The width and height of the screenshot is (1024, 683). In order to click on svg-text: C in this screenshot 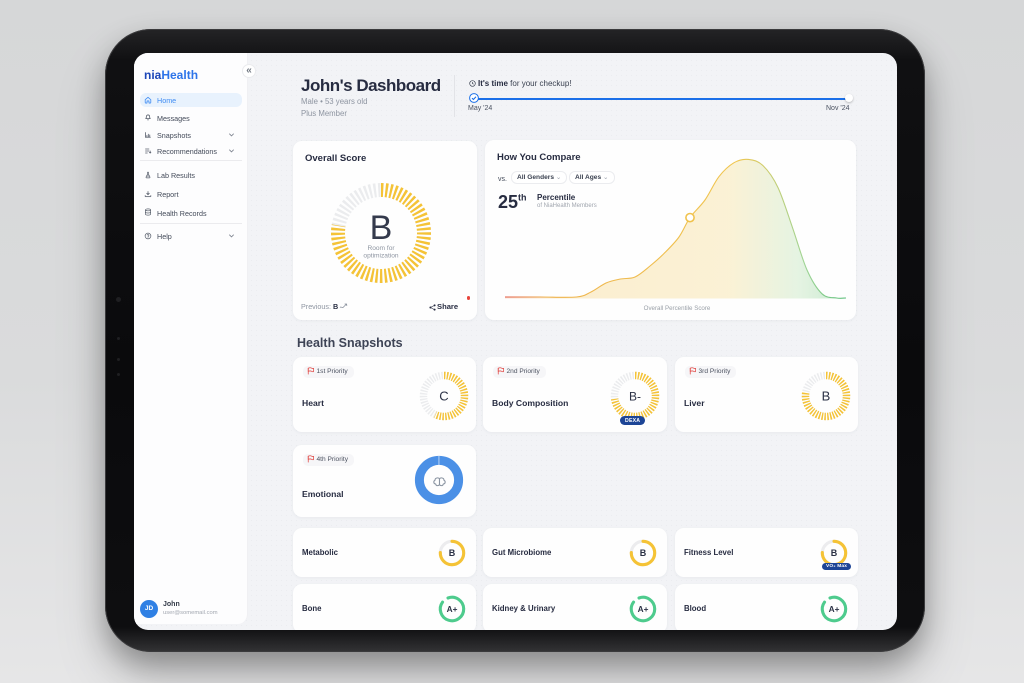, I will do `click(443, 395)`.